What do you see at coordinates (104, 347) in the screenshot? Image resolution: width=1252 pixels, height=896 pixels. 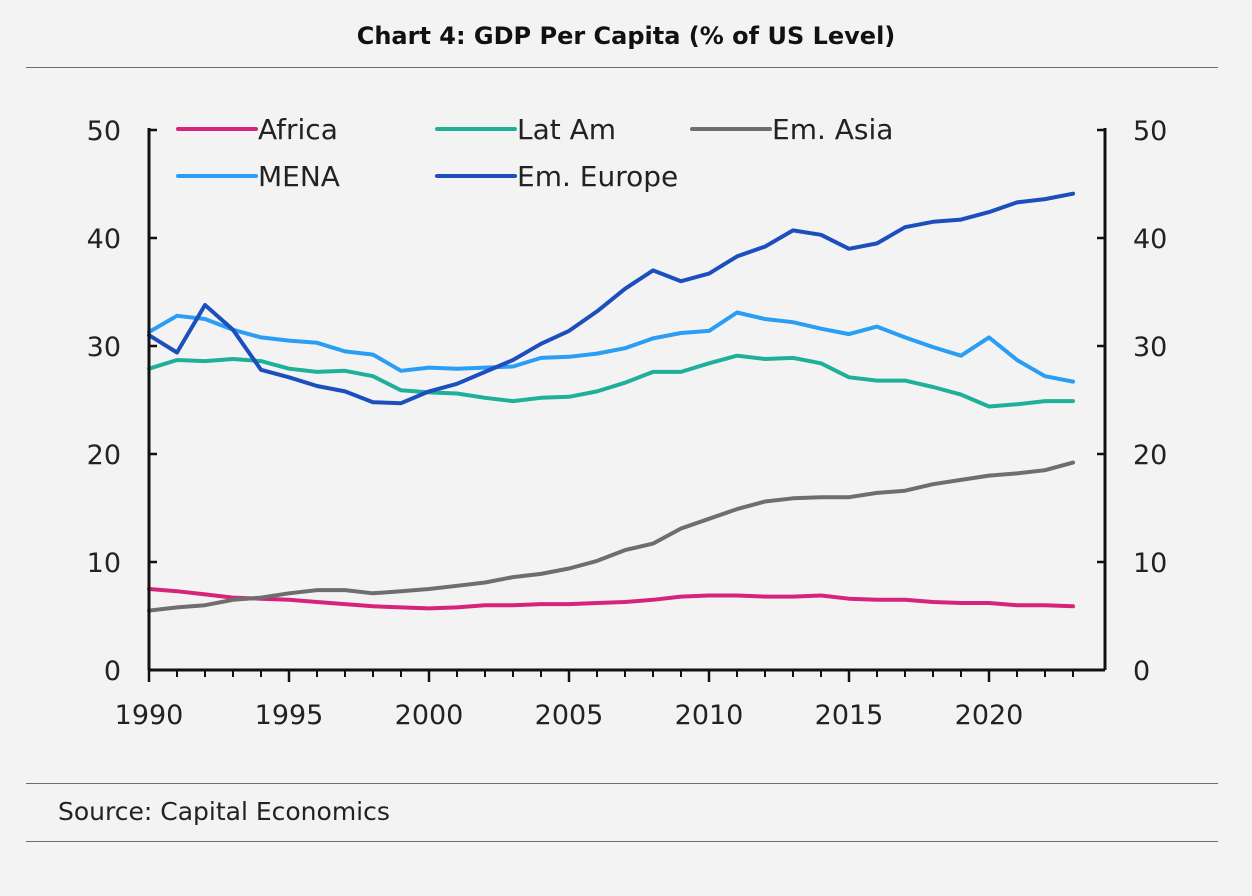 I see `y-tick-label-left-30: 30` at bounding box center [104, 347].